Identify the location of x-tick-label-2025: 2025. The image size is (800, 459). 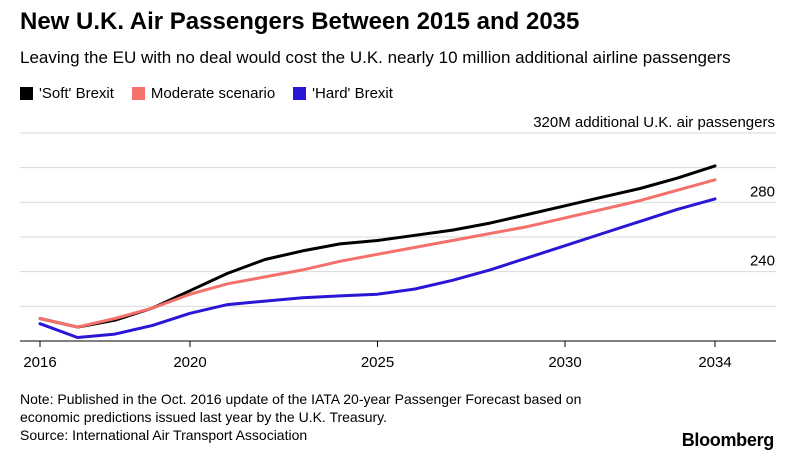
(377, 362).